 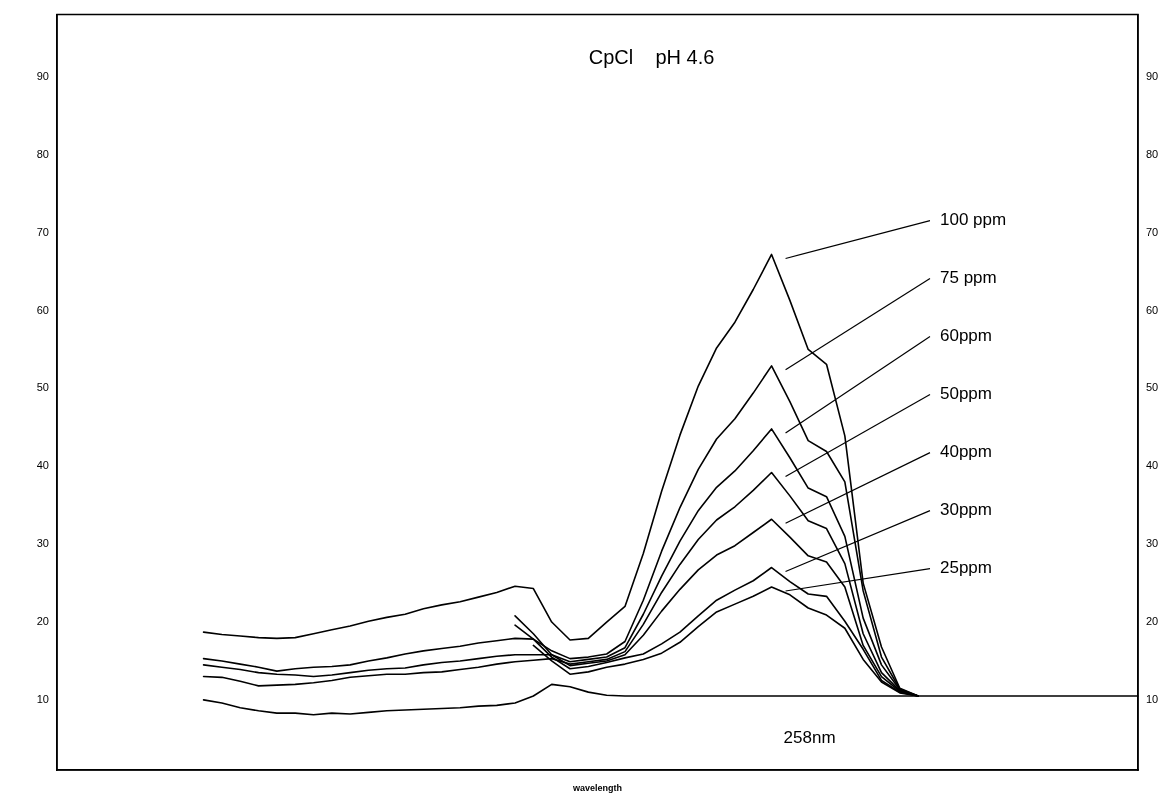 I want to click on y-tick-label: 30, so click(x=42, y=543).